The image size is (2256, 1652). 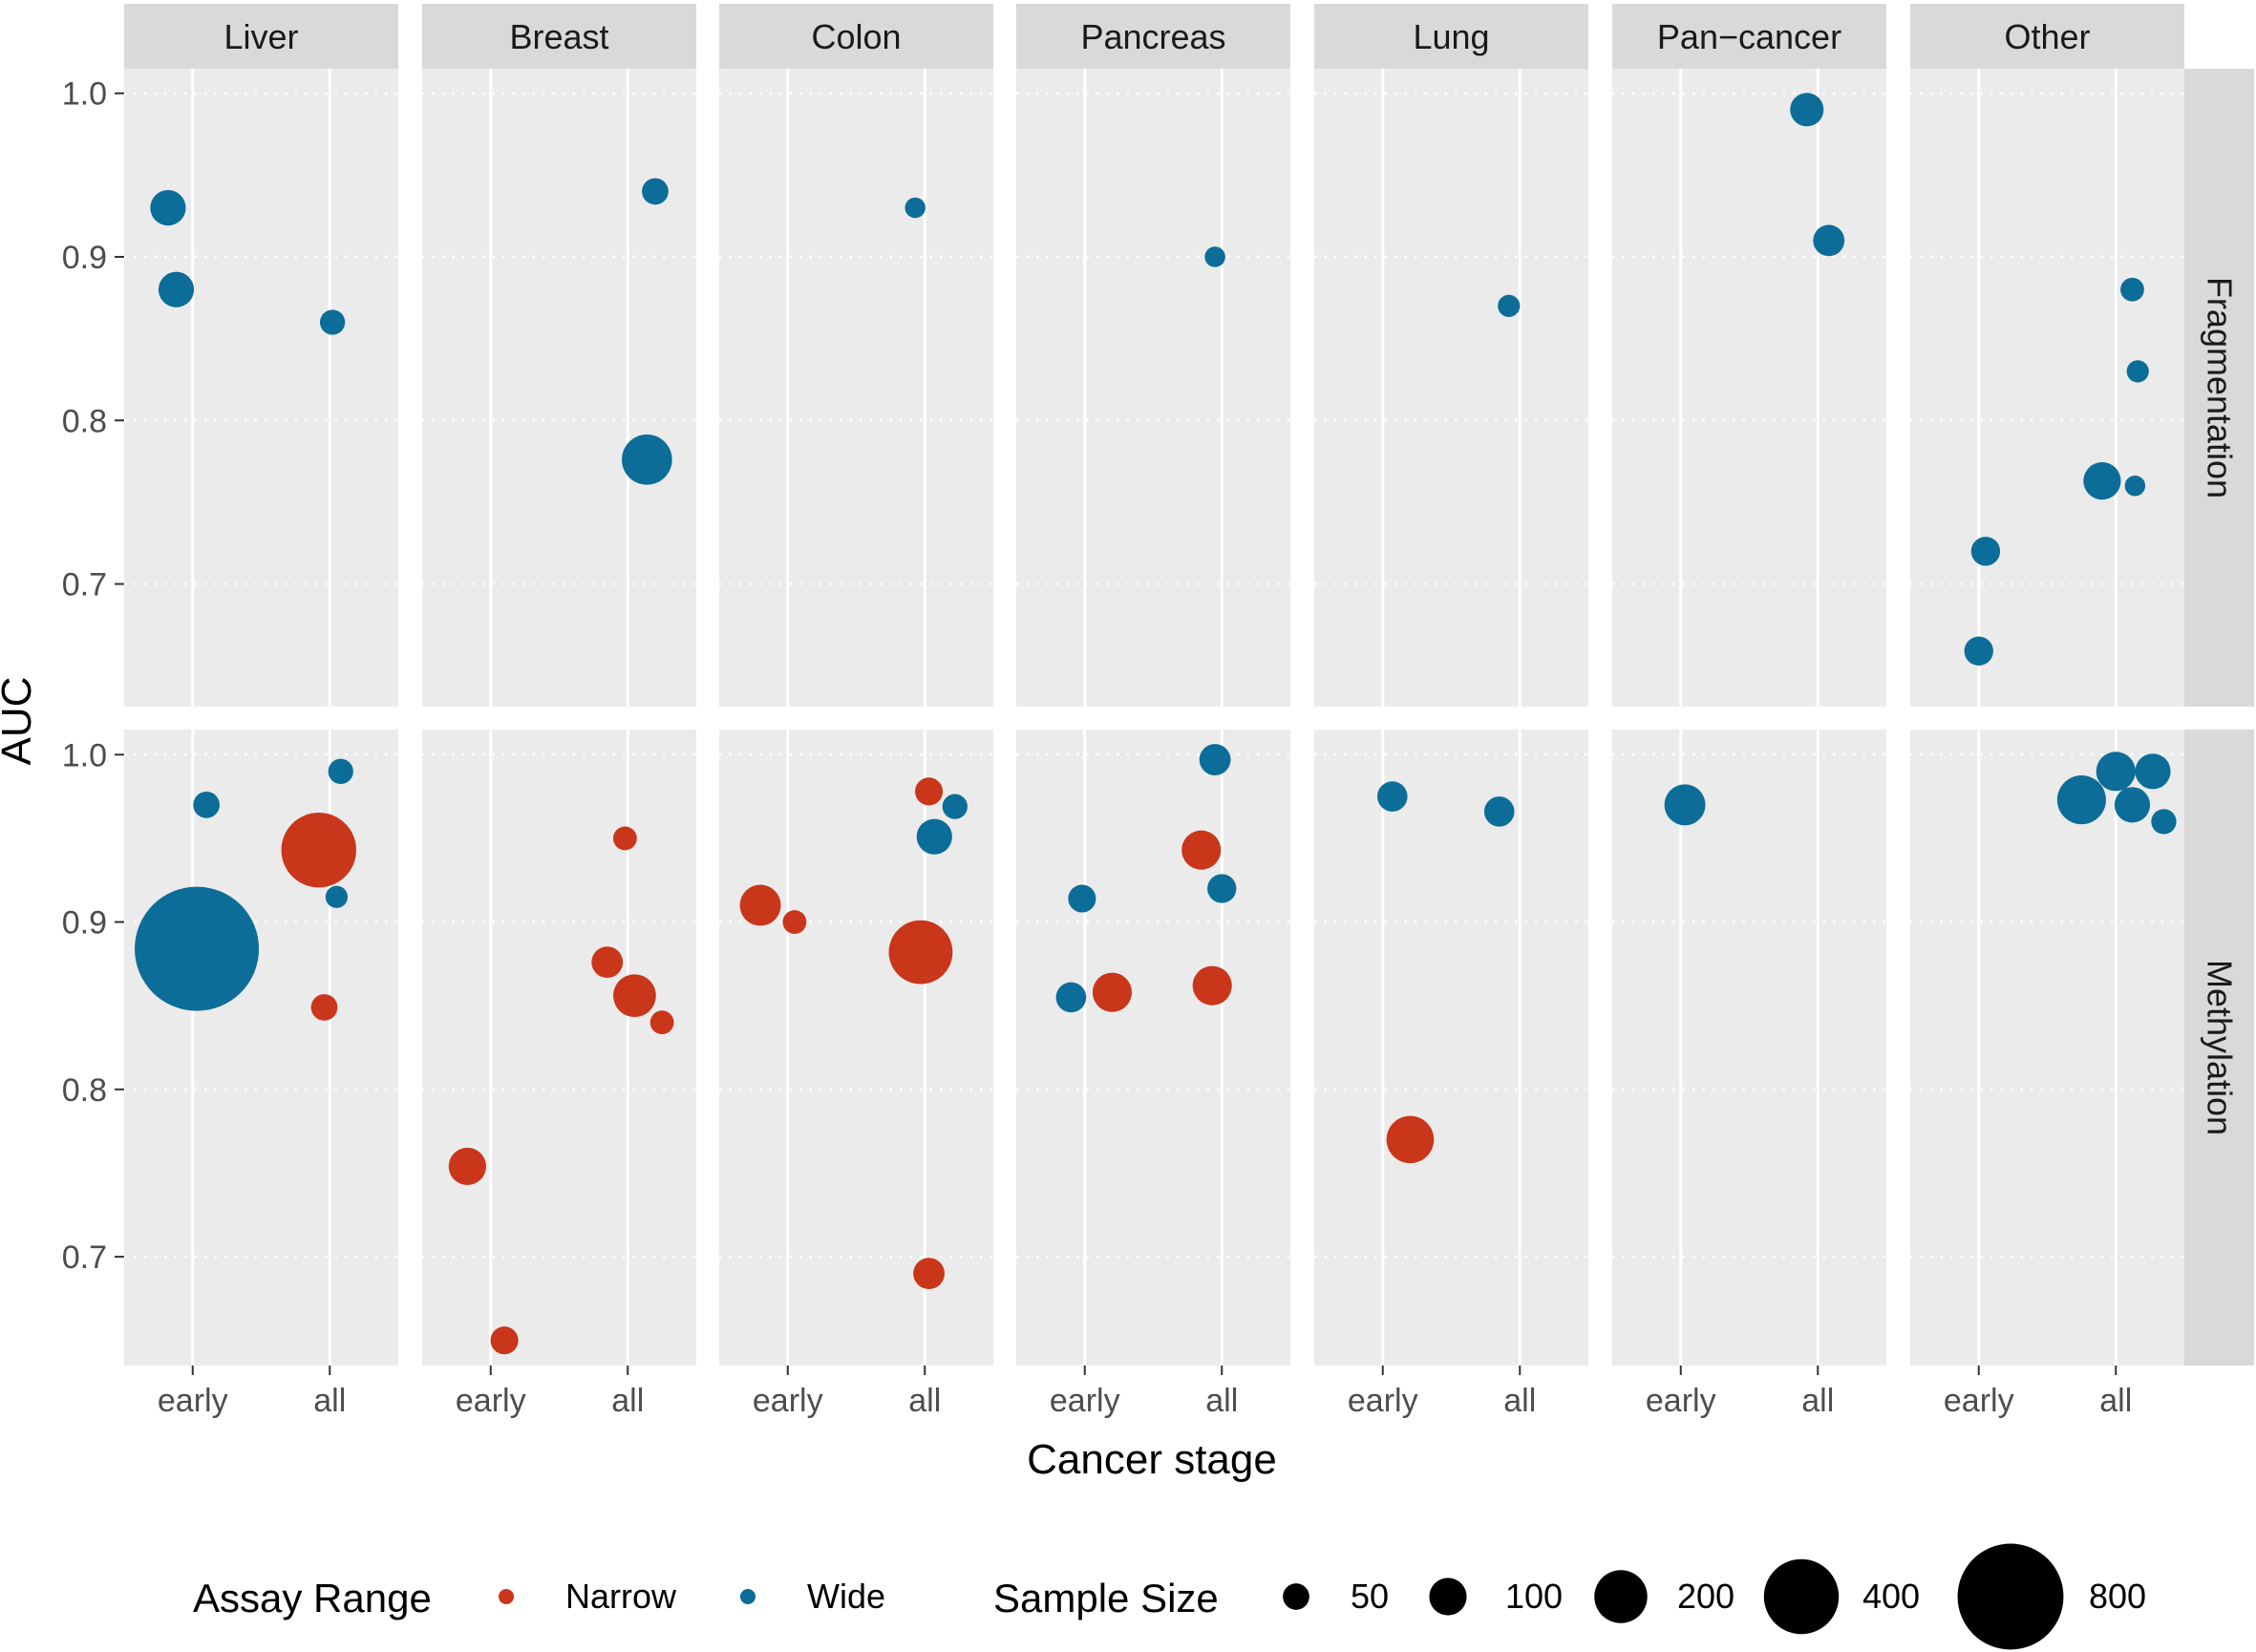 I want to click on point-fragmentation-lung-all, so click(x=1509, y=305).